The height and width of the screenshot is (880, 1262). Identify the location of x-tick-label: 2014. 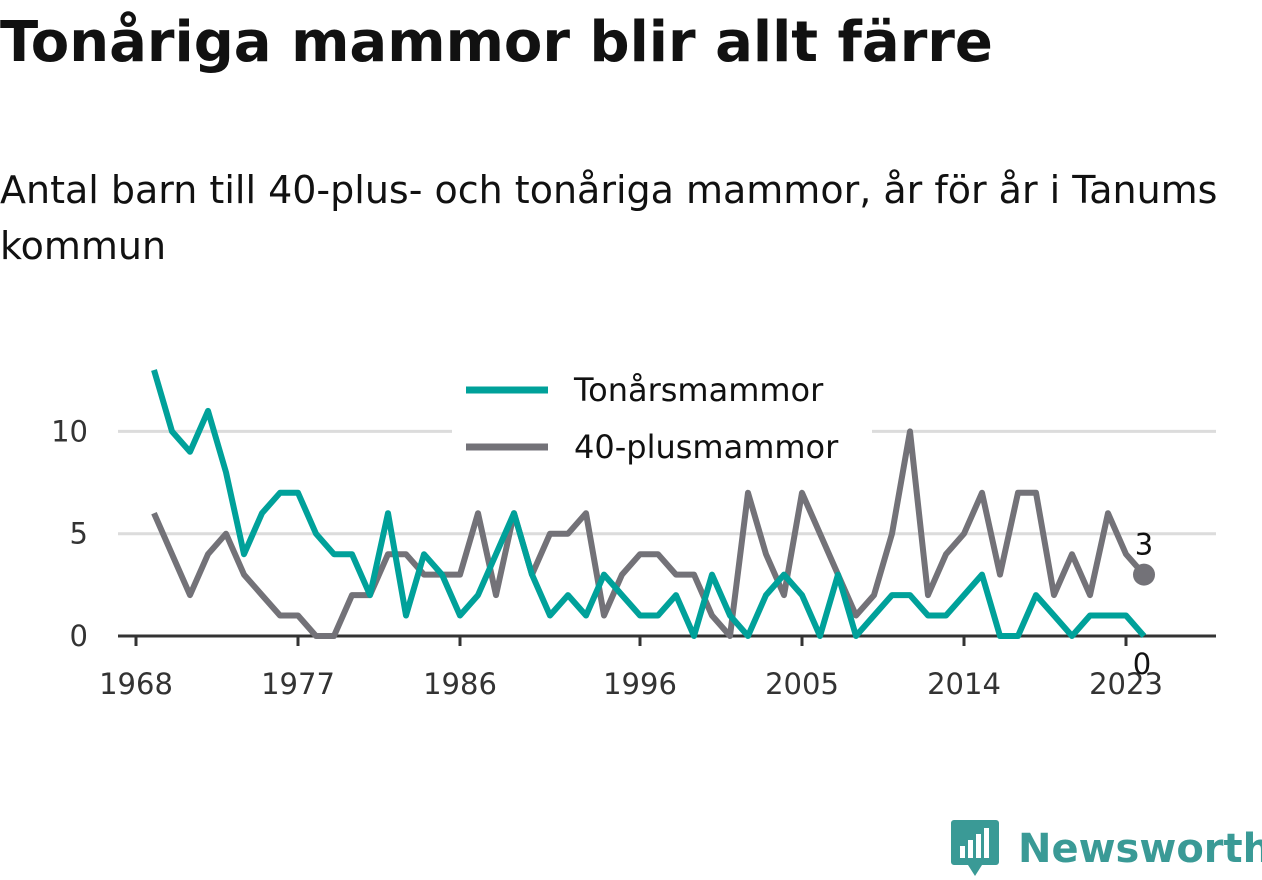
(964, 684).